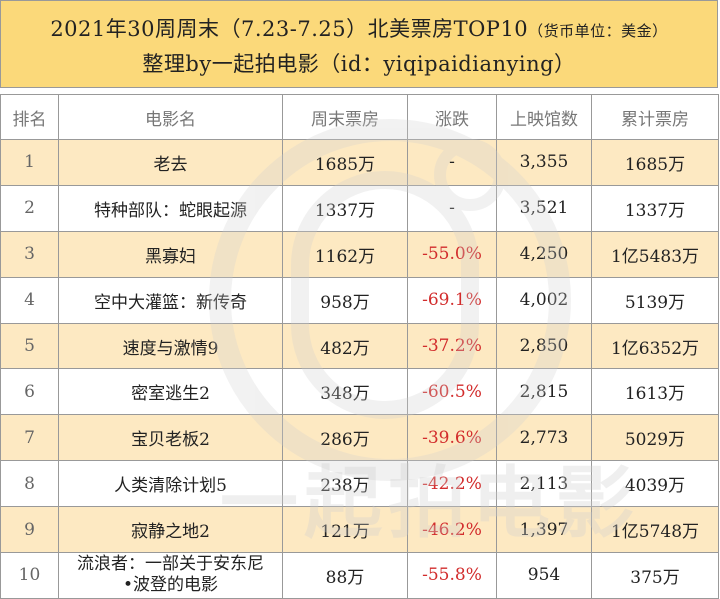 The image size is (720, 599). What do you see at coordinates (452, 575) in the screenshot?
I see `cell-change: -55.8%` at bounding box center [452, 575].